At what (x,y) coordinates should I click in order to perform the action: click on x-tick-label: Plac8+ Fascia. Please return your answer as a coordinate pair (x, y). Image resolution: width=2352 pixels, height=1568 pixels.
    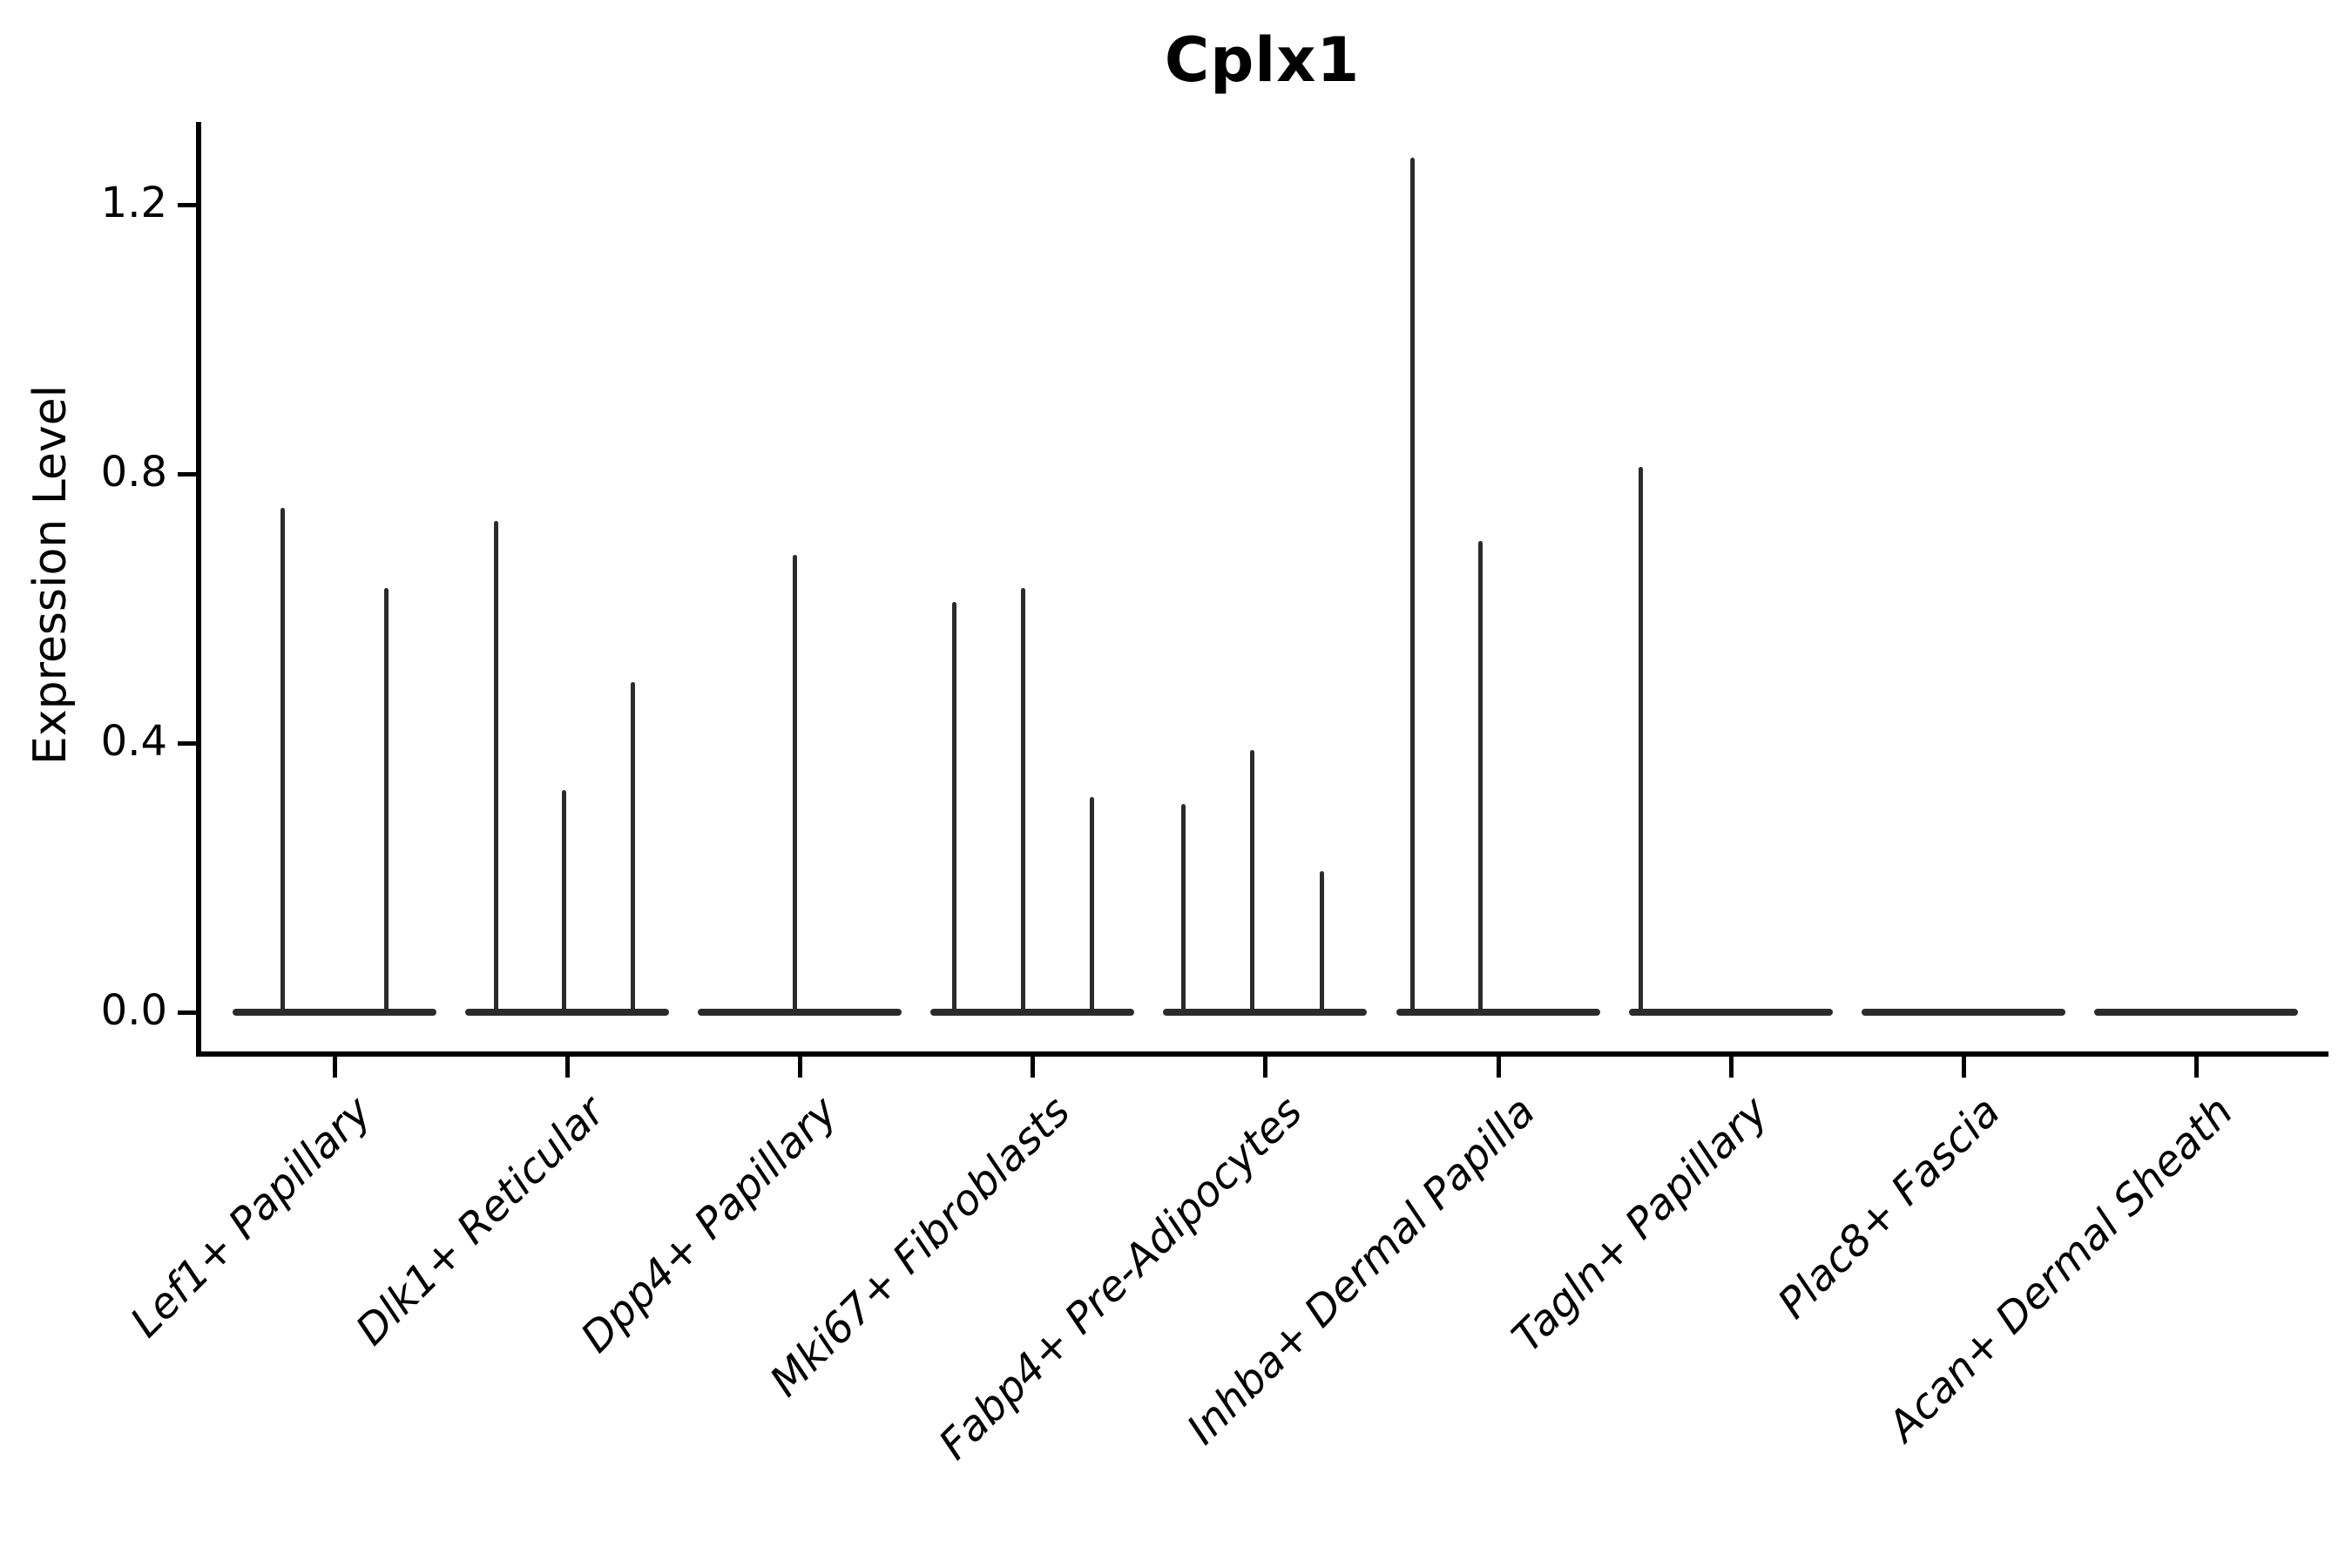
    Looking at the image, I should click on (1890, 1207).